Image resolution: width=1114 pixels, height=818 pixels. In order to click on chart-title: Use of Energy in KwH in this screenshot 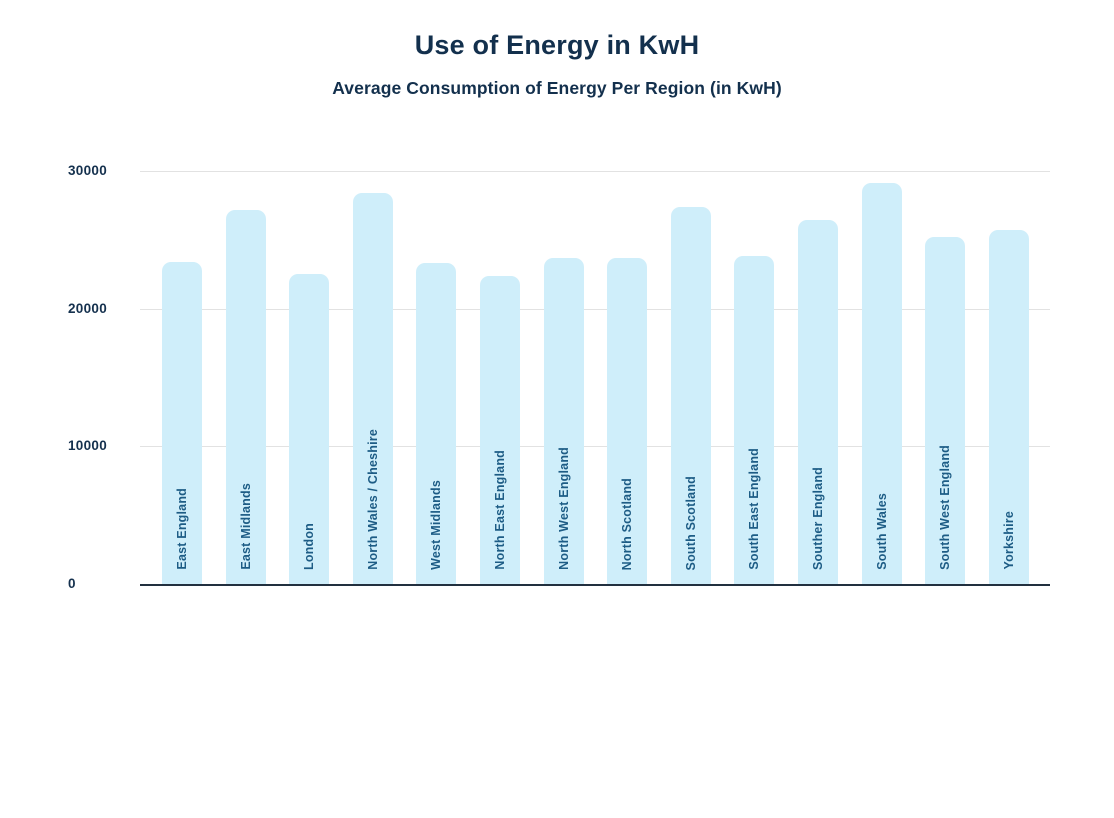, I will do `click(557, 45)`.